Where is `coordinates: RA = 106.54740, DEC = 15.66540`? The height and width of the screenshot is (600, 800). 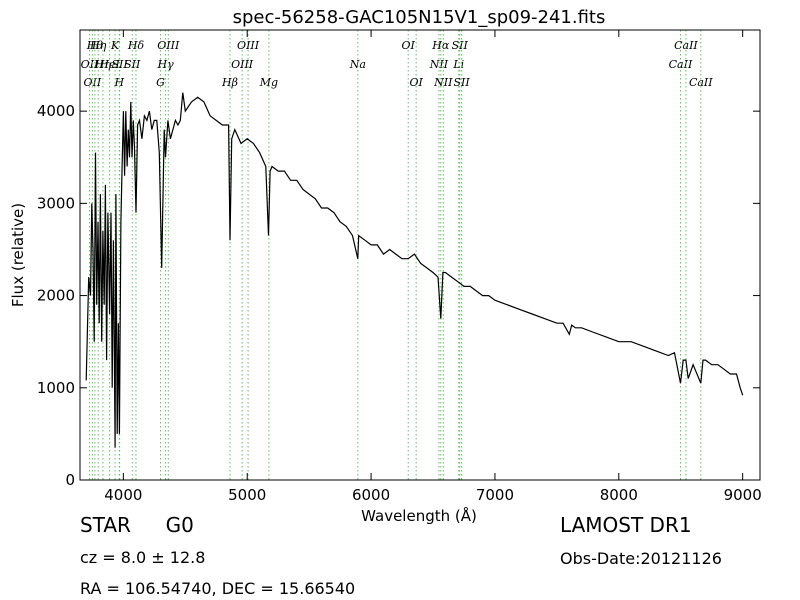
coordinates: RA = 106.54740, DEC = 15.66540 is located at coordinates (218, 588).